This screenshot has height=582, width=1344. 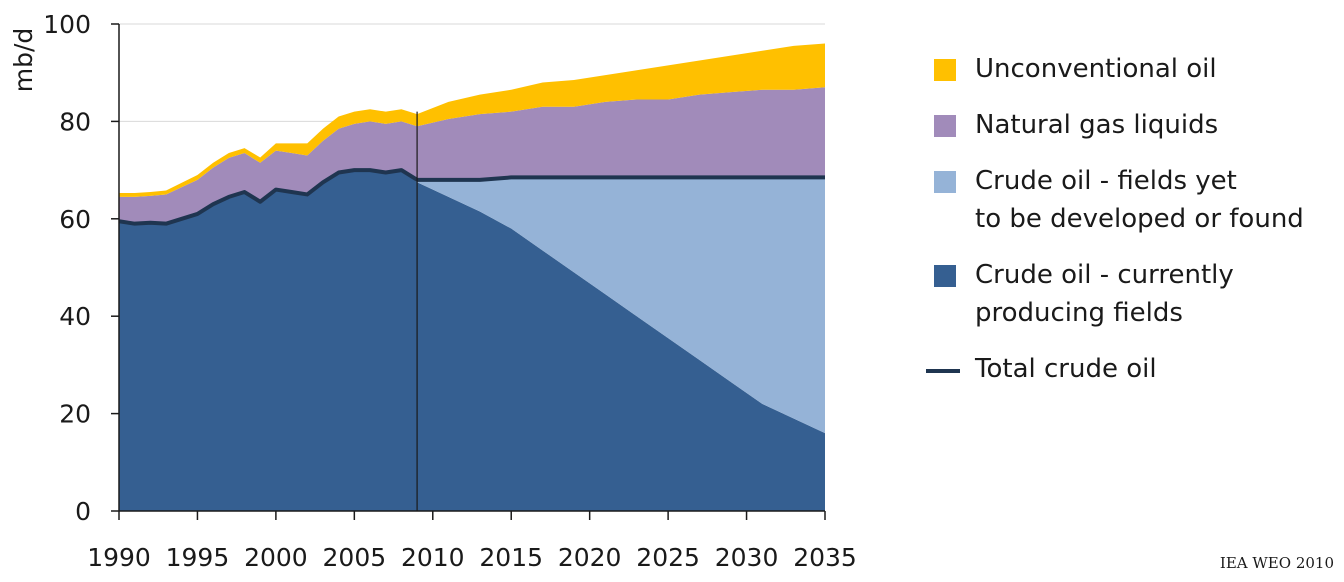 I want to click on x-tick-label: 2035, so click(x=825, y=557).